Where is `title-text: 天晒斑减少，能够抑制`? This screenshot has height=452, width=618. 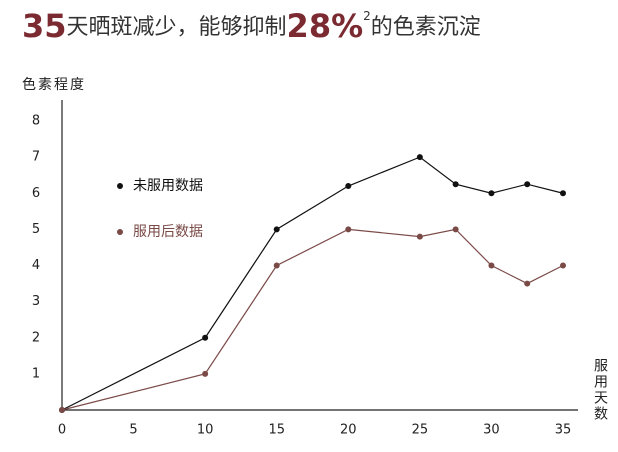
title-text: 天晒斑减少，能够抑制 is located at coordinates (177, 27).